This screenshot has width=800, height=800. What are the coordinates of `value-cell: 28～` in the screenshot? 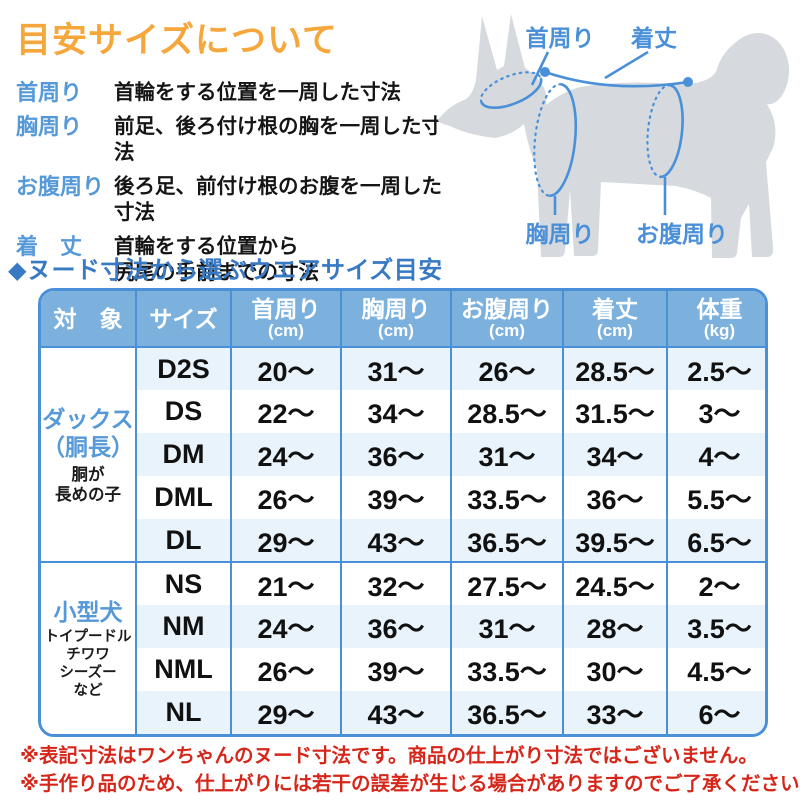 It's located at (614, 626).